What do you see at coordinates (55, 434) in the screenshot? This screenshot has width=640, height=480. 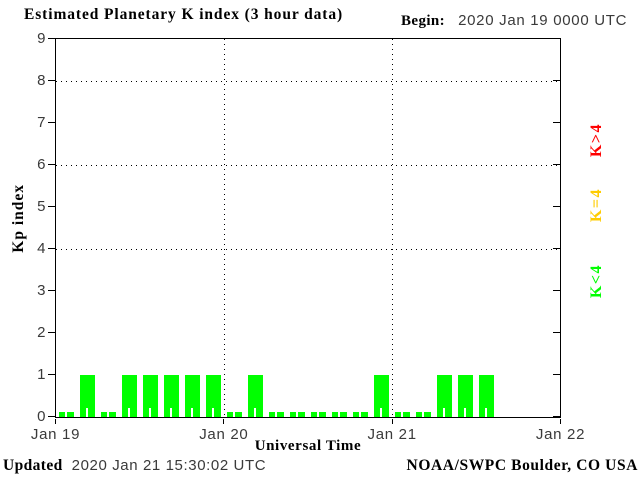 I see `x-tick-label: Jan 19` at bounding box center [55, 434].